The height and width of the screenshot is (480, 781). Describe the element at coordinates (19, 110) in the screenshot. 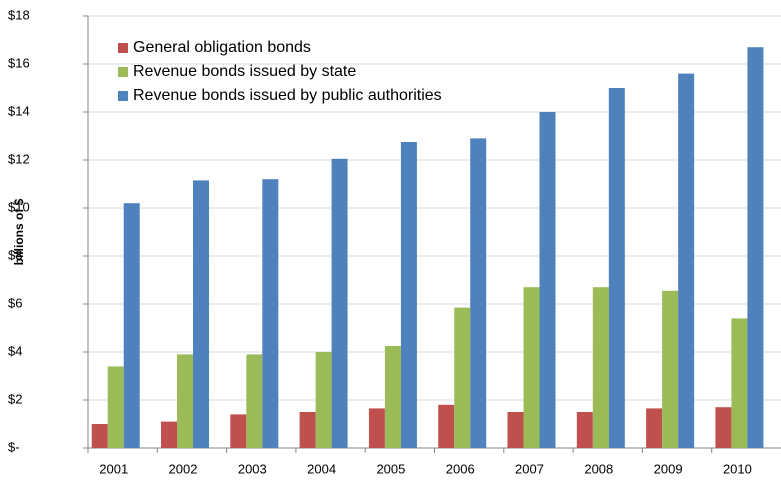

I see `y-tick-label: $14` at that location.